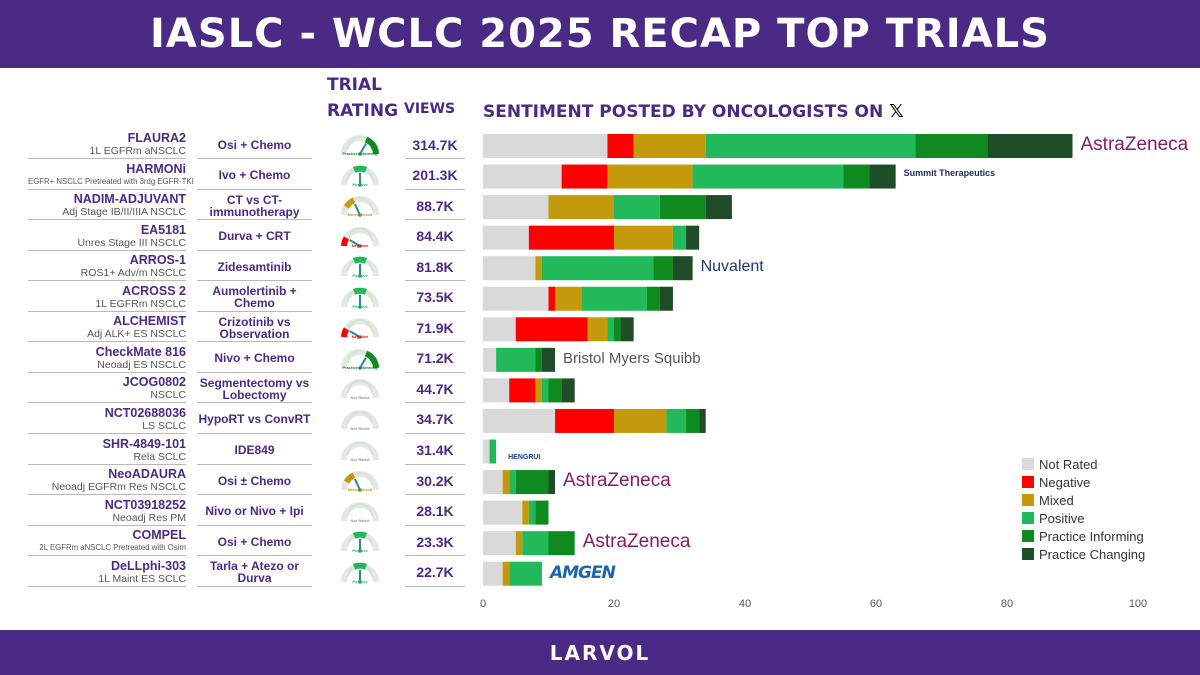 The width and height of the screenshot is (1200, 675). I want to click on views-cell: 314.7K, so click(435, 145).